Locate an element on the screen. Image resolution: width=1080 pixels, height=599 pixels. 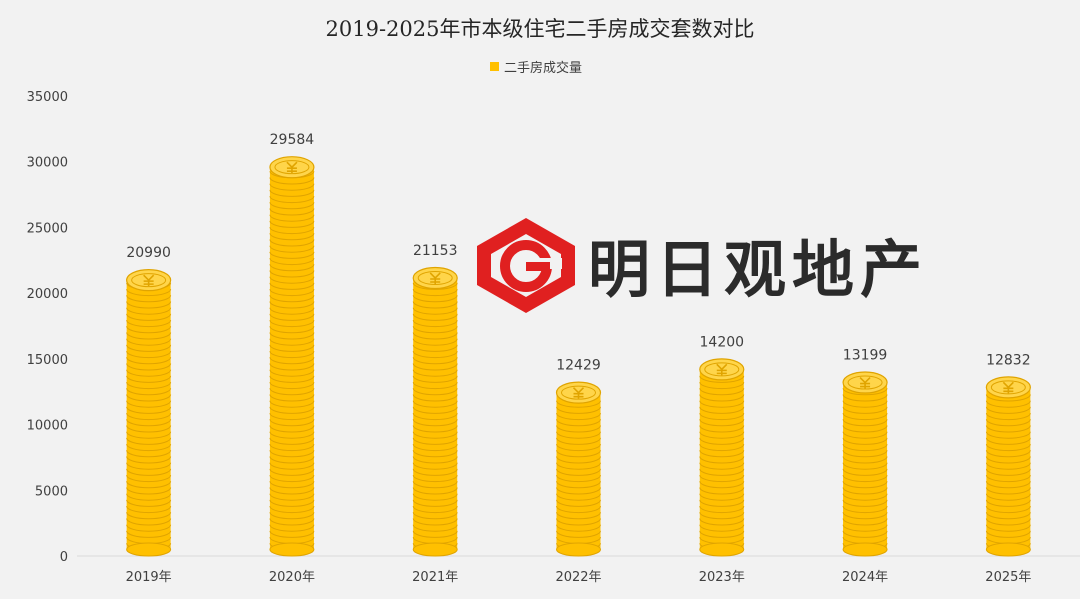
y-tick-label: 15000 is located at coordinates (47, 360).